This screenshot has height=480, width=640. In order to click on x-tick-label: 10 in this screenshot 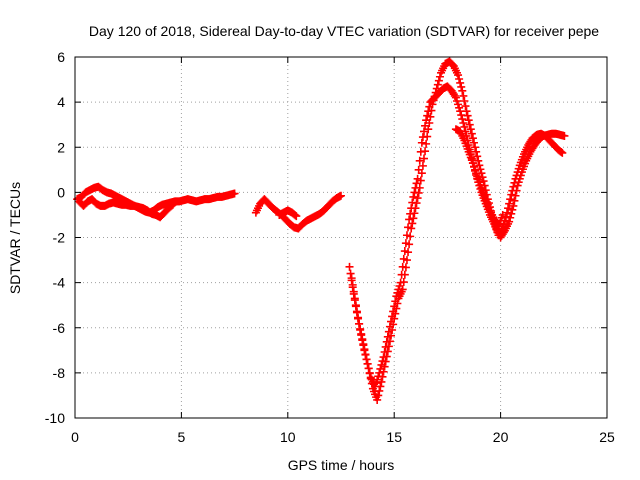, I will do `click(288, 437)`.